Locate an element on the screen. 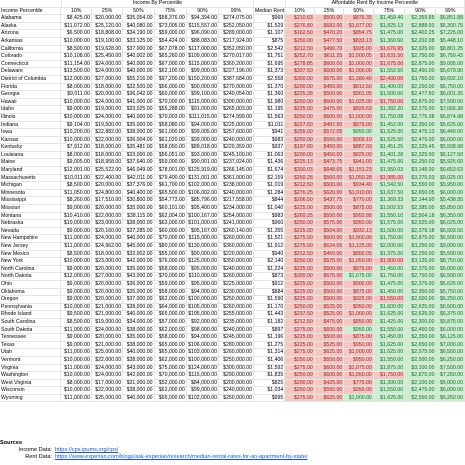 Image resolution: width=465 pixels, height=465 pixels. income-cell: $260,140.00 is located at coordinates (236, 231).